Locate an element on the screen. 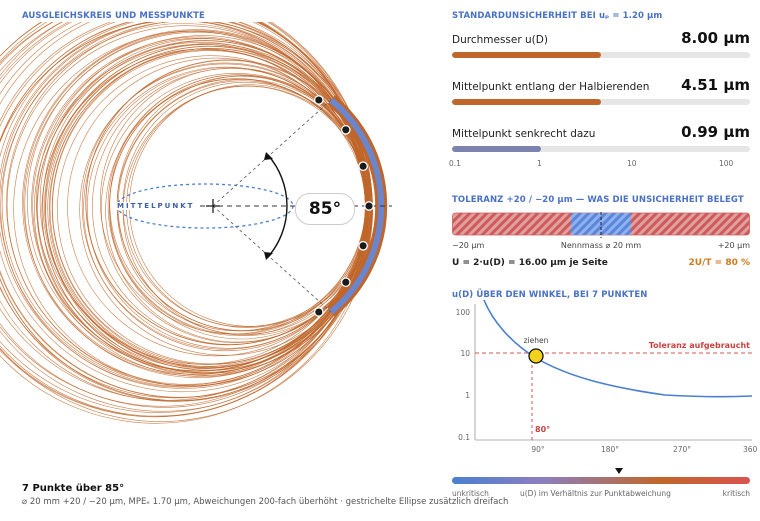 The height and width of the screenshot is (521, 760). criticality-gradient is located at coordinates (601, 480).